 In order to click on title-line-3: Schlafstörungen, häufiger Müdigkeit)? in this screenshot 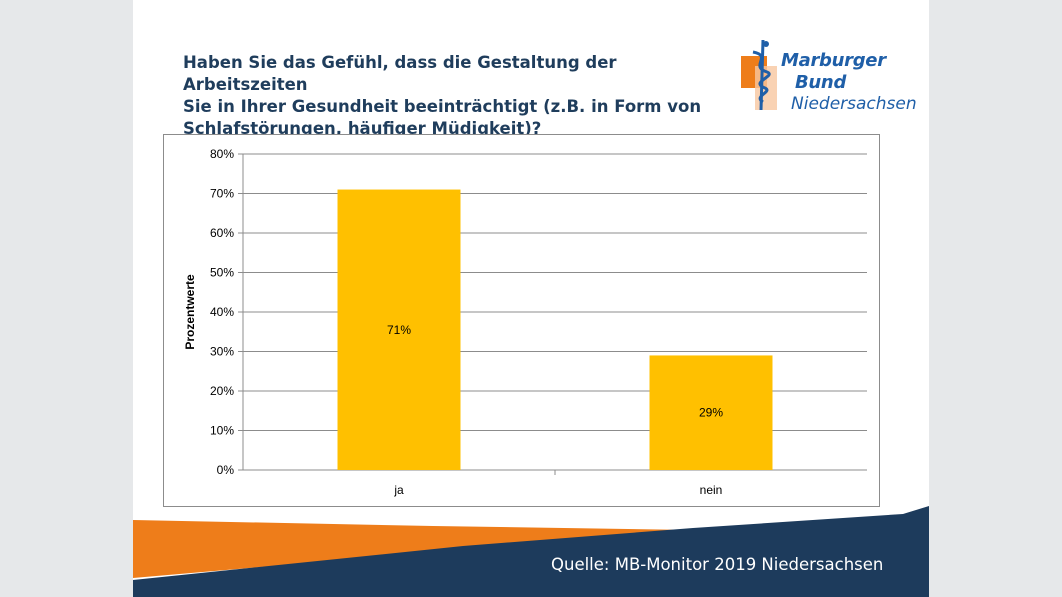, I will do `click(362, 128)`.